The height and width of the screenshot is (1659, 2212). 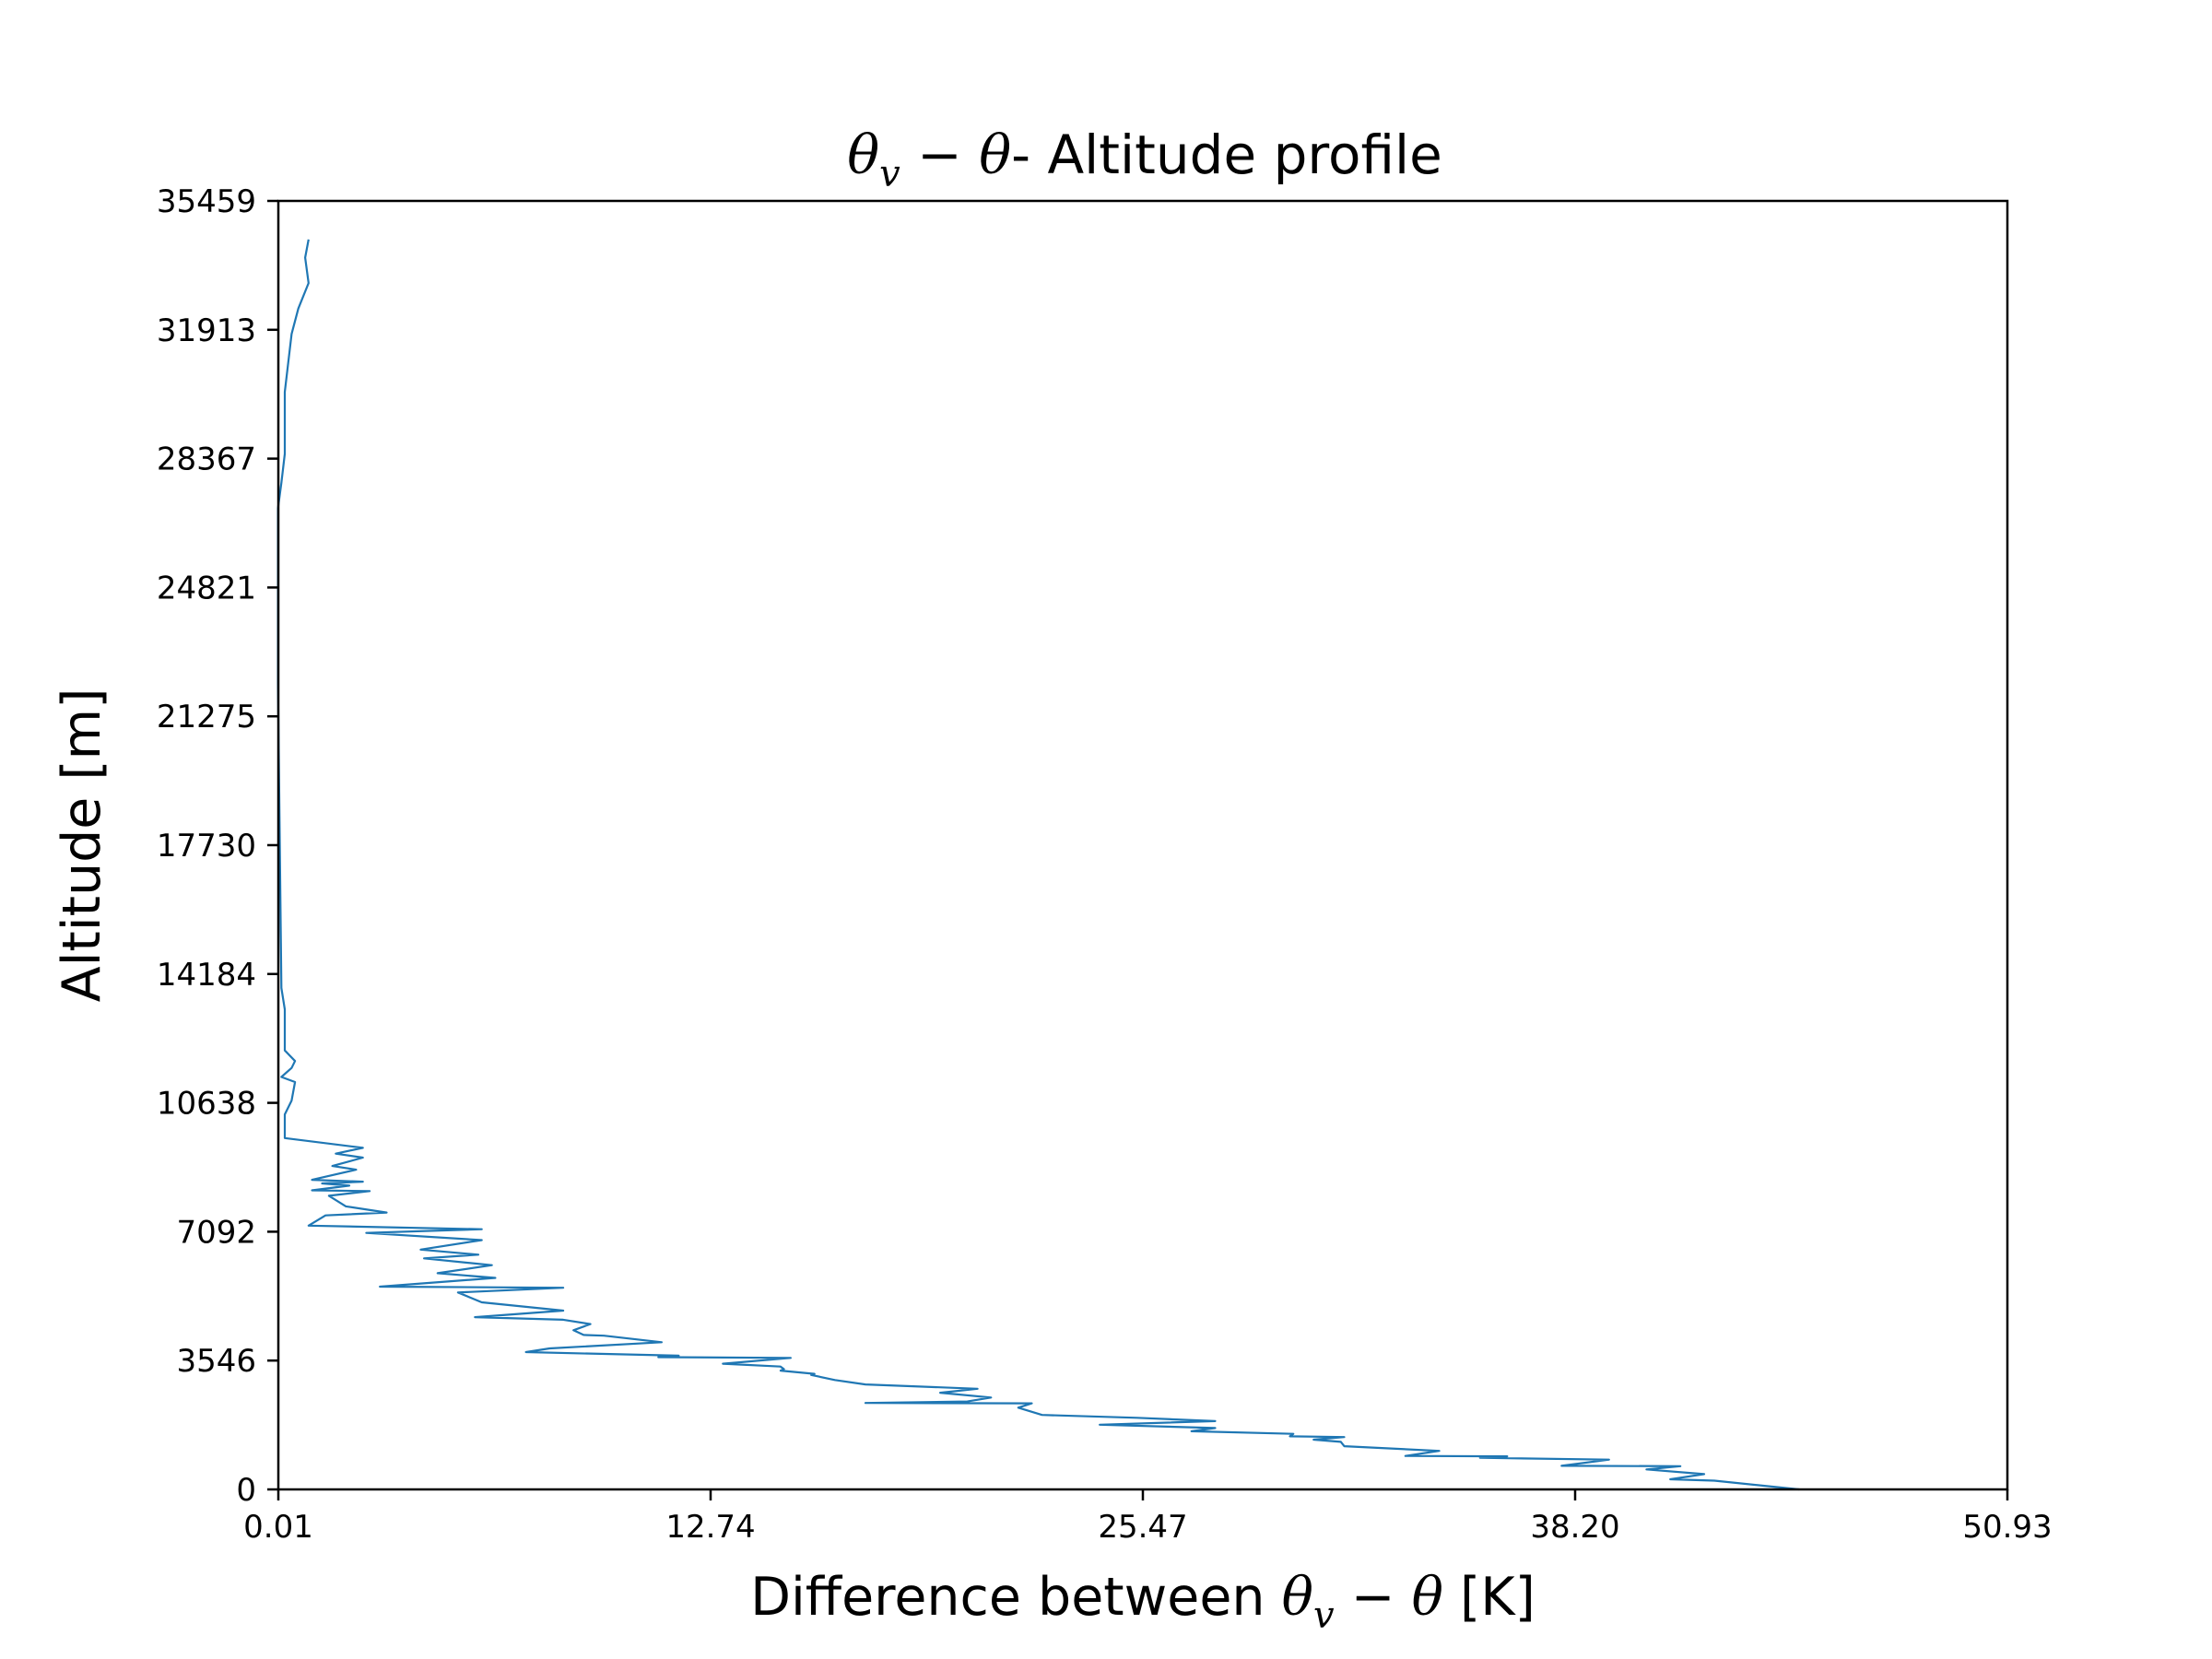 I want to click on title-theta-2: θ, so click(x=995, y=155).